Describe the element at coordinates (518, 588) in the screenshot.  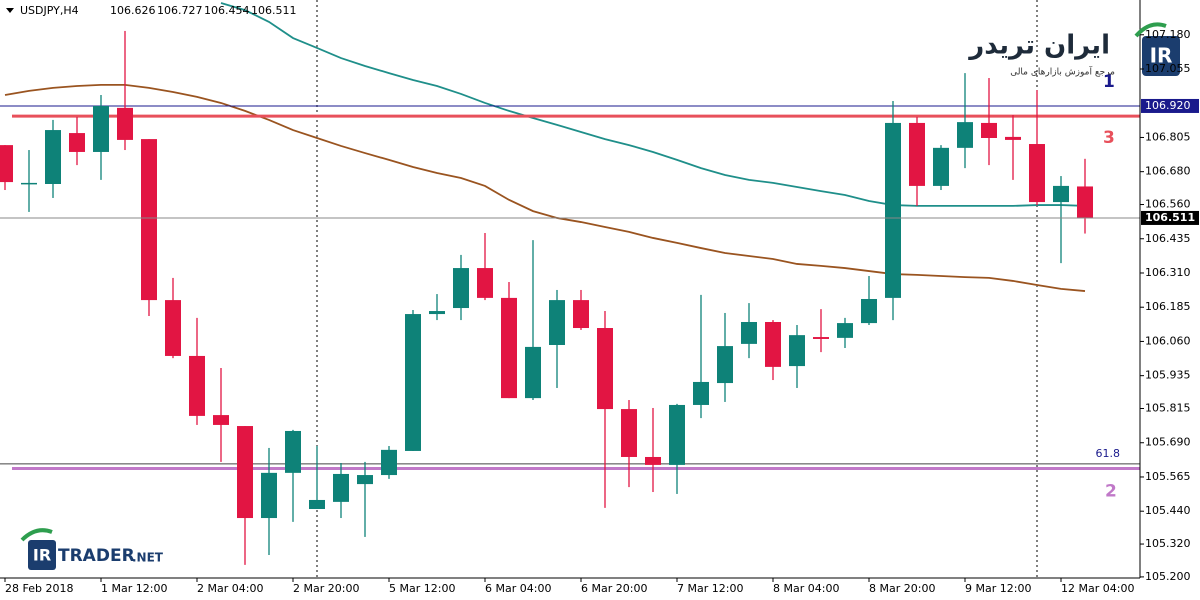
I see `x-tick-label: 6 Mar 04:00` at that location.